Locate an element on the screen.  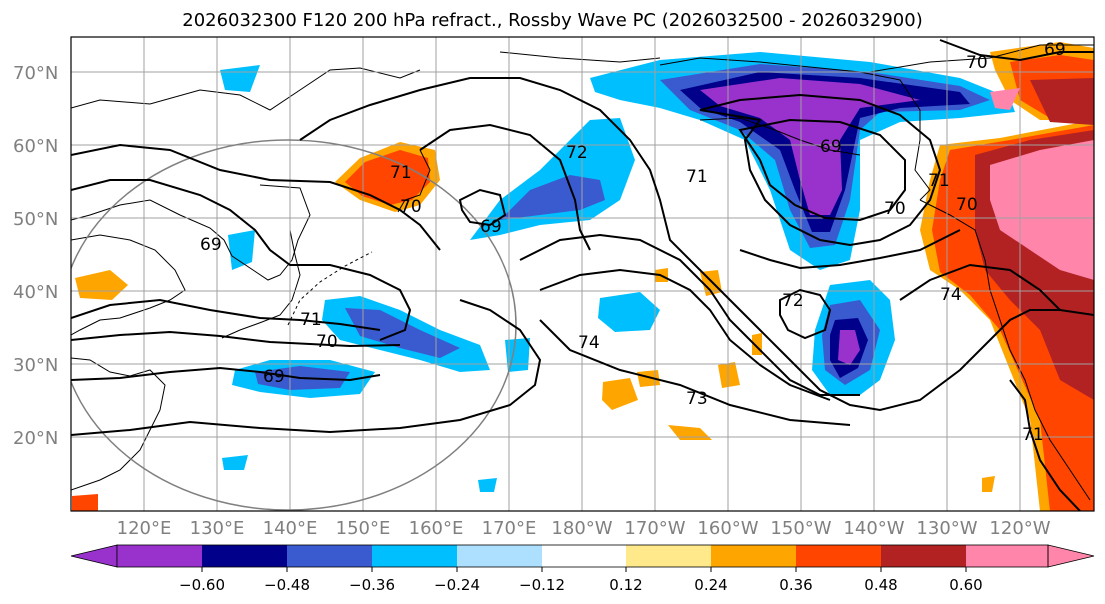
lat-label: 40°N is located at coordinates (35, 292).